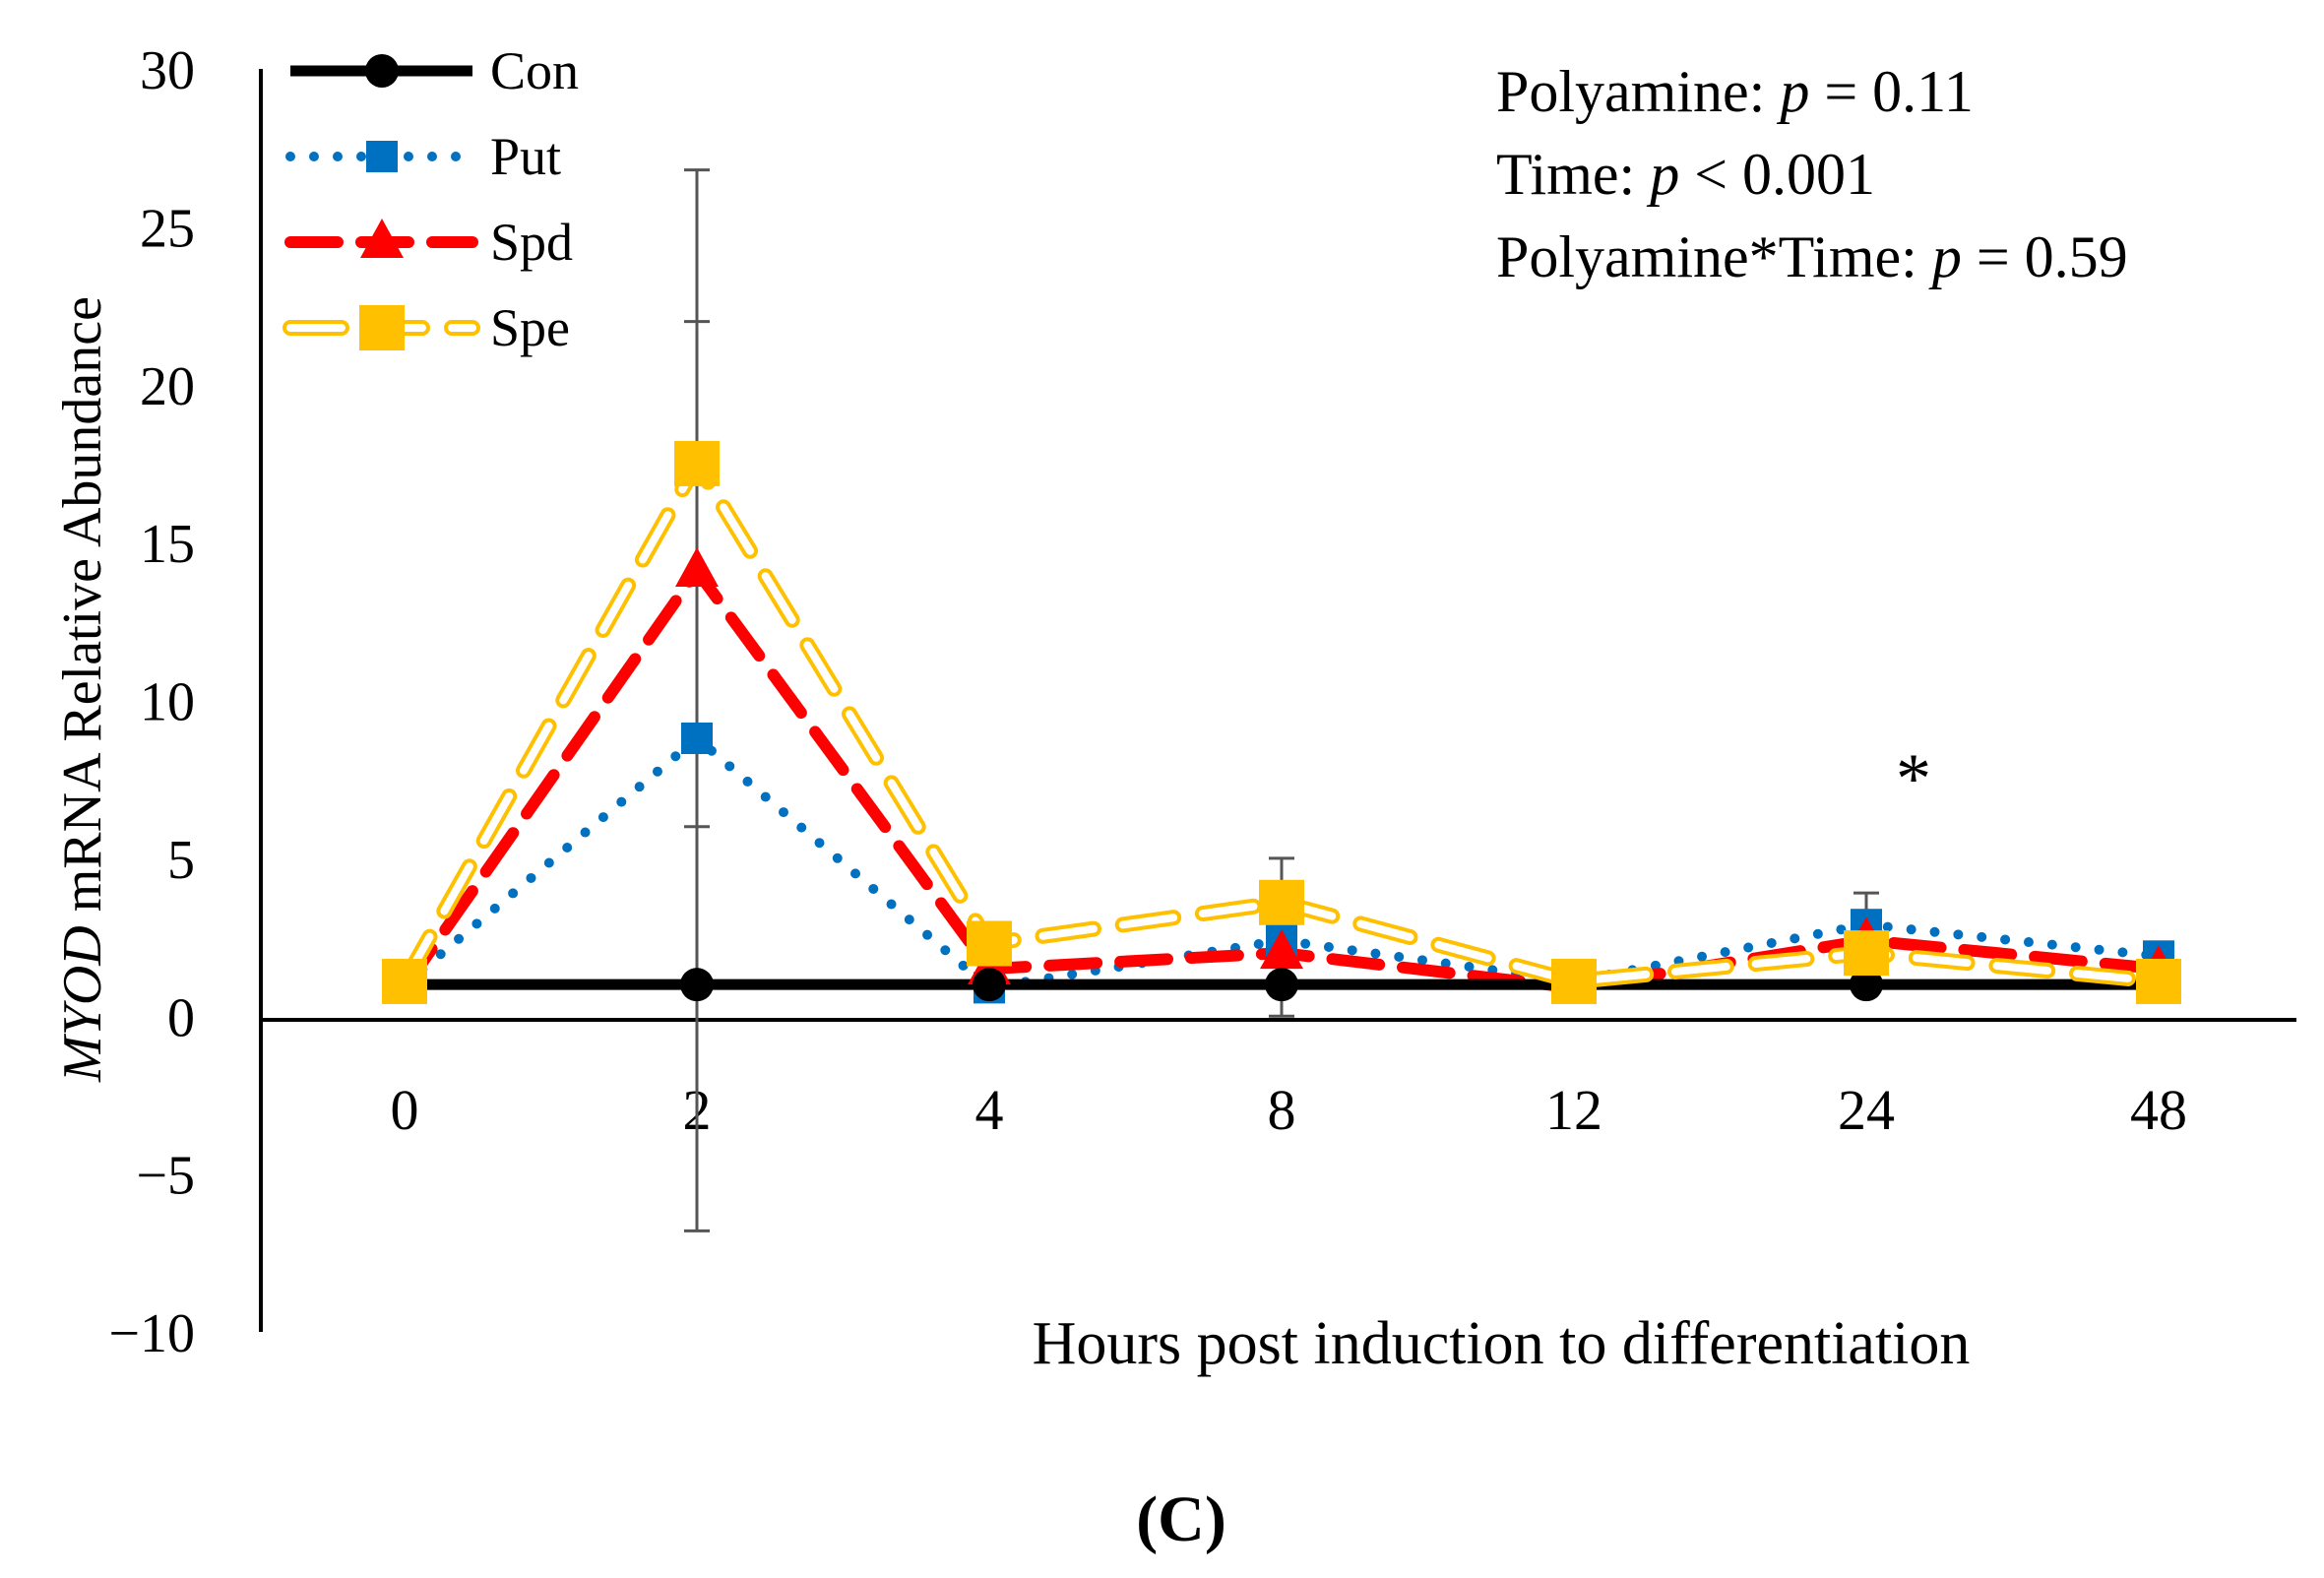 The height and width of the screenshot is (1578, 2324). Describe the element at coordinates (82, 610) in the screenshot. I see `y-axis-label-text: mRNA Relative Abundance` at that location.